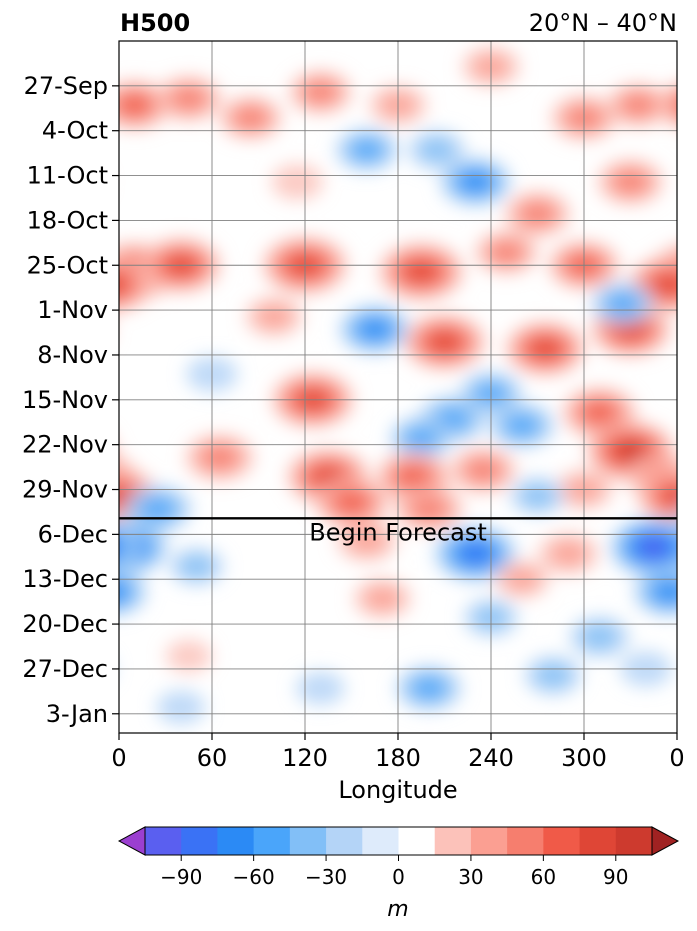 This screenshot has width=697, height=931. What do you see at coordinates (65, 624) in the screenshot?
I see `y-tick-label: 20-Dec` at bounding box center [65, 624].